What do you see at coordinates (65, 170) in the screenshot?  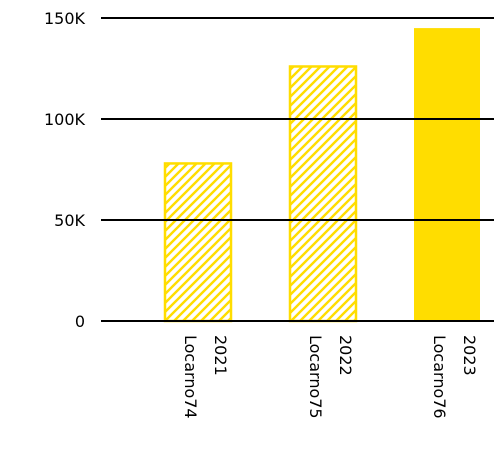 I see `y-axis-tick-labels: 0 50K 100K 150K` at bounding box center [65, 170].